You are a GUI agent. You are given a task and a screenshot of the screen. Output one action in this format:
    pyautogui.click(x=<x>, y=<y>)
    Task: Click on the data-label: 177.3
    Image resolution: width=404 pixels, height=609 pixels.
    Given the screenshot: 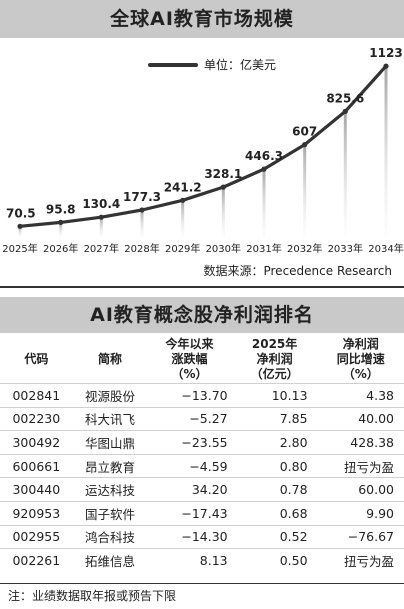 What is the action you would take?
    pyautogui.click(x=142, y=197)
    